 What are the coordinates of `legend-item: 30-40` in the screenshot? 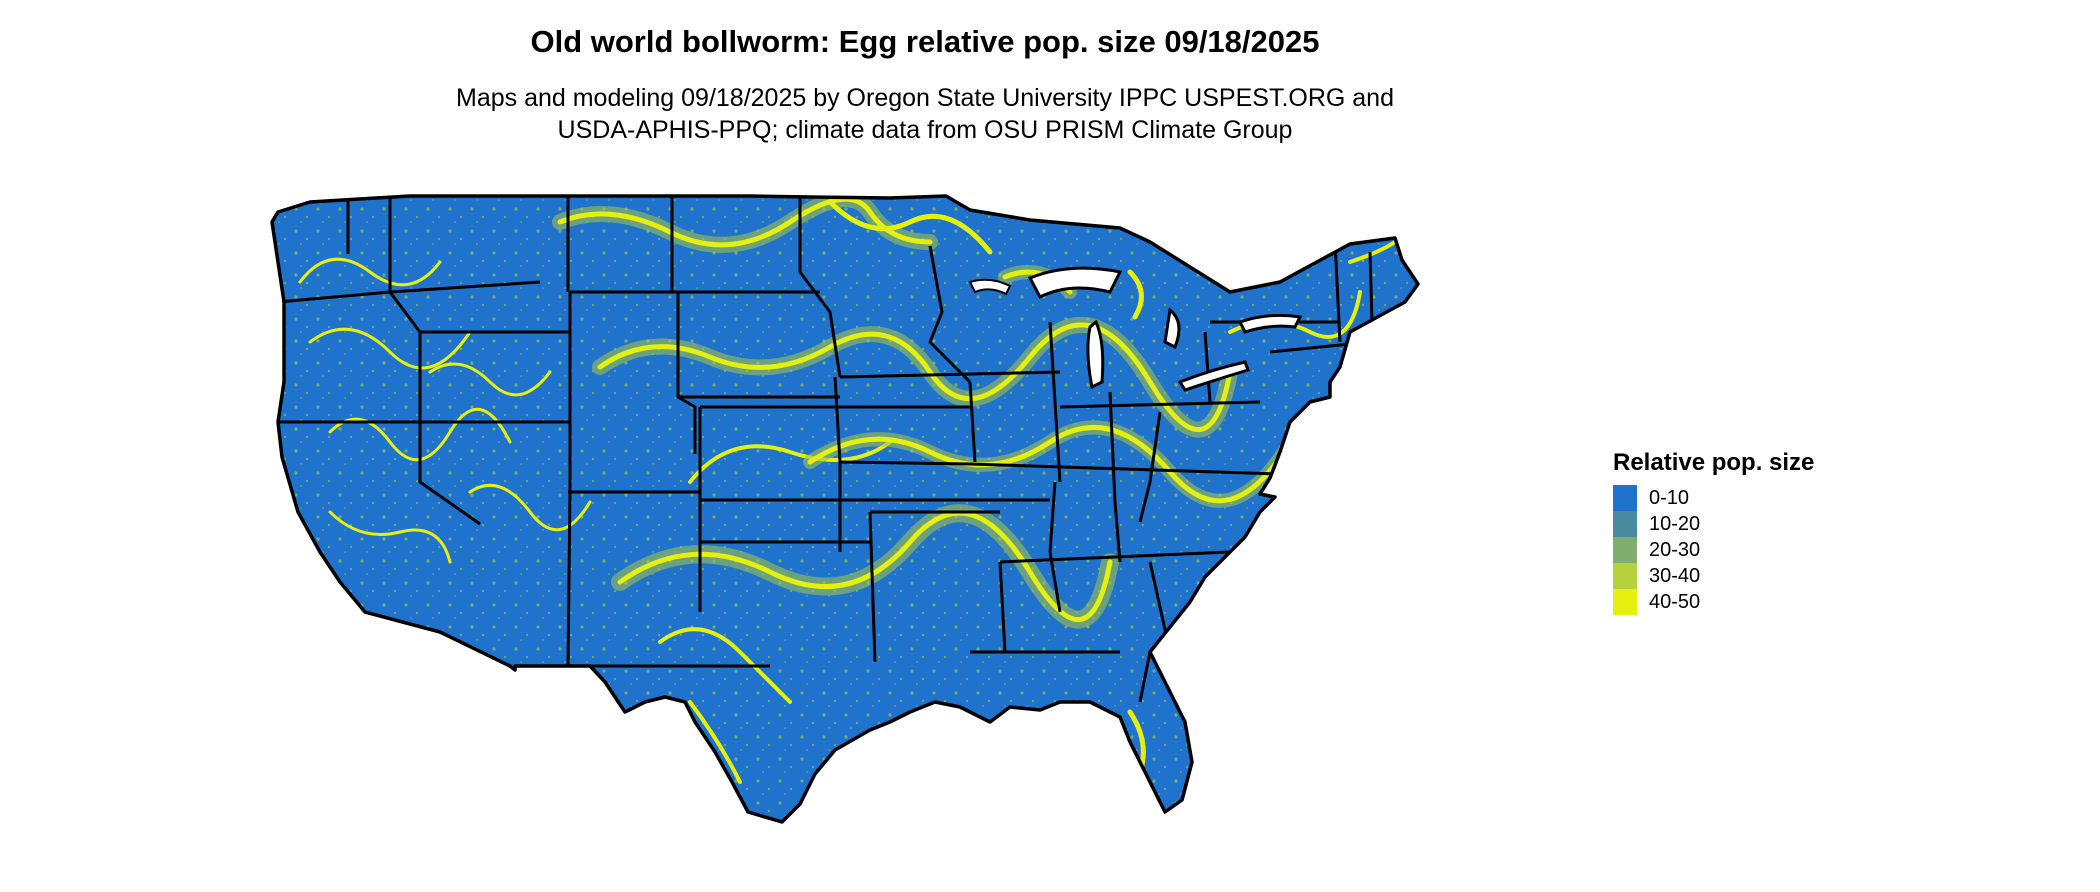 It's located at (1713, 576).